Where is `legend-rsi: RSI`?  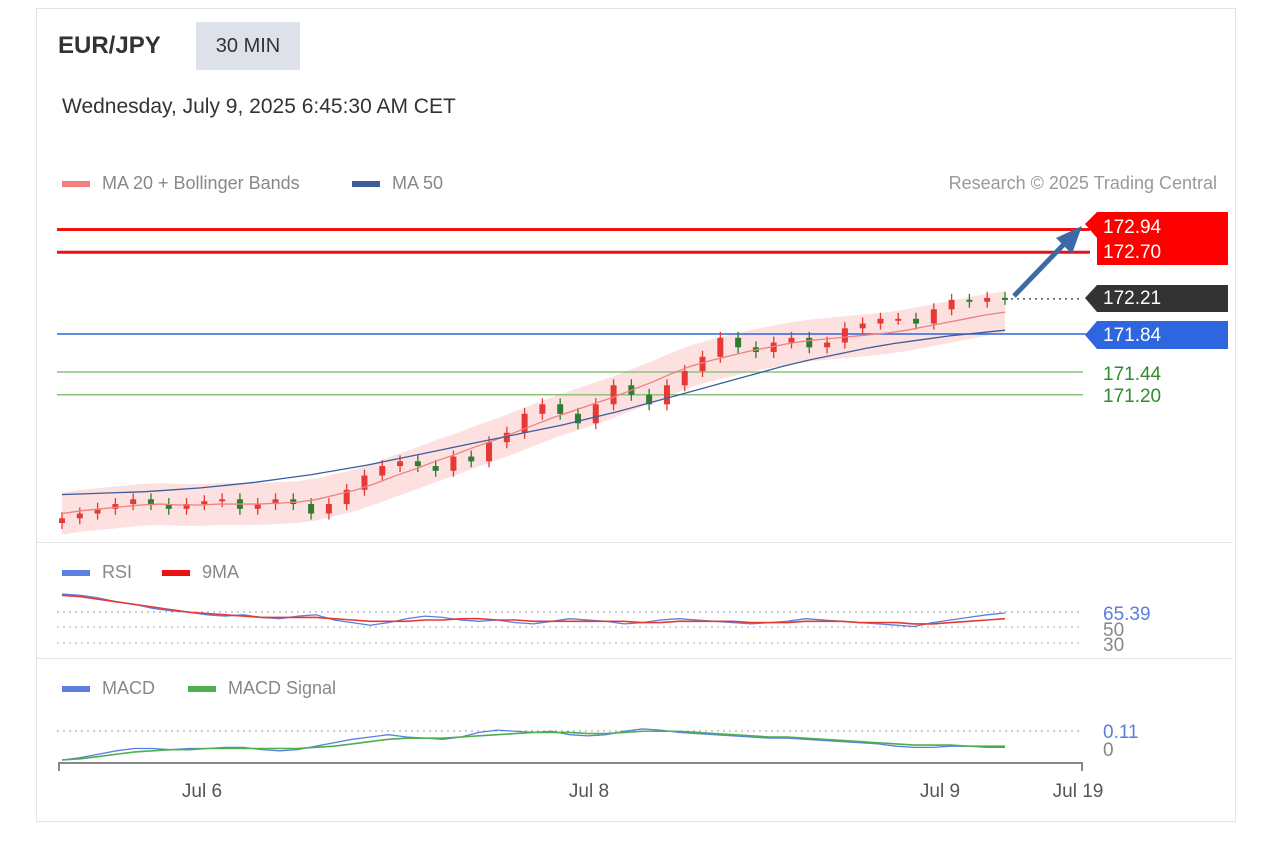
legend-rsi: RSI is located at coordinates (97, 572).